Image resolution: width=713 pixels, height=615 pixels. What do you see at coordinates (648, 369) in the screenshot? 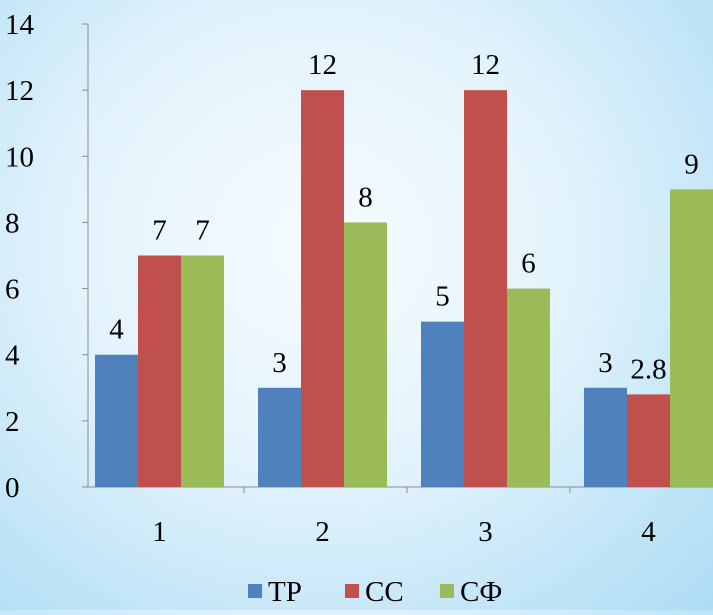
I see `data-label: 2.8` at bounding box center [648, 369].